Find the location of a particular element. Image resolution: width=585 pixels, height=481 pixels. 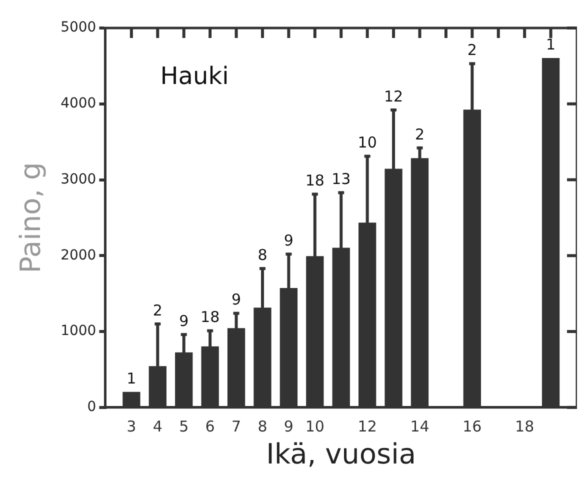

x-tick-label: 12 is located at coordinates (367, 426).